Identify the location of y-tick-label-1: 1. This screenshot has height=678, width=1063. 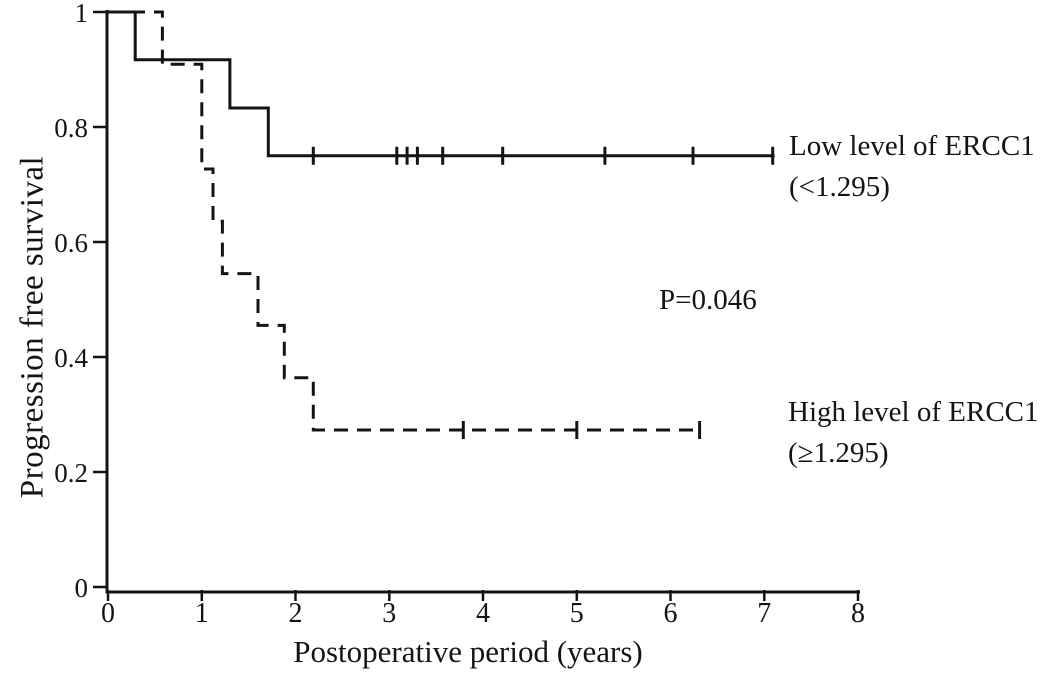
(81, 14).